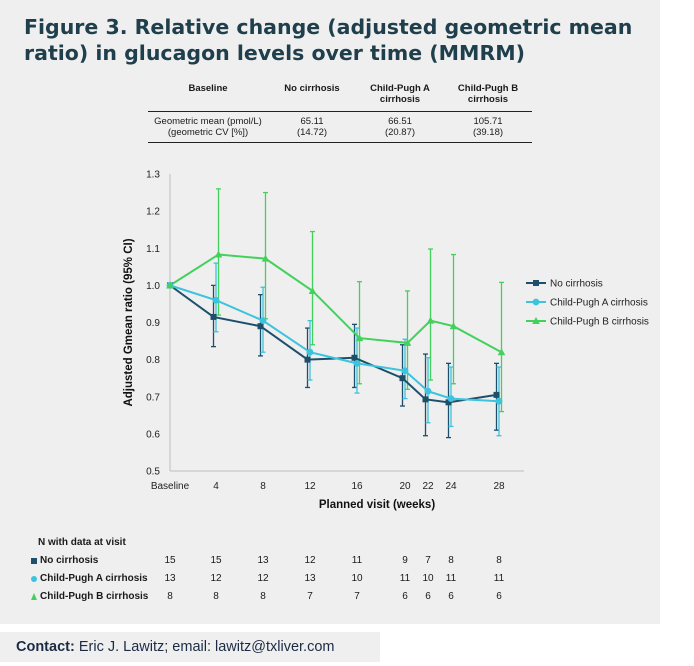 Image resolution: width=694 pixels, height=666 pixels. I want to click on x-tick-label: 22, so click(428, 486).